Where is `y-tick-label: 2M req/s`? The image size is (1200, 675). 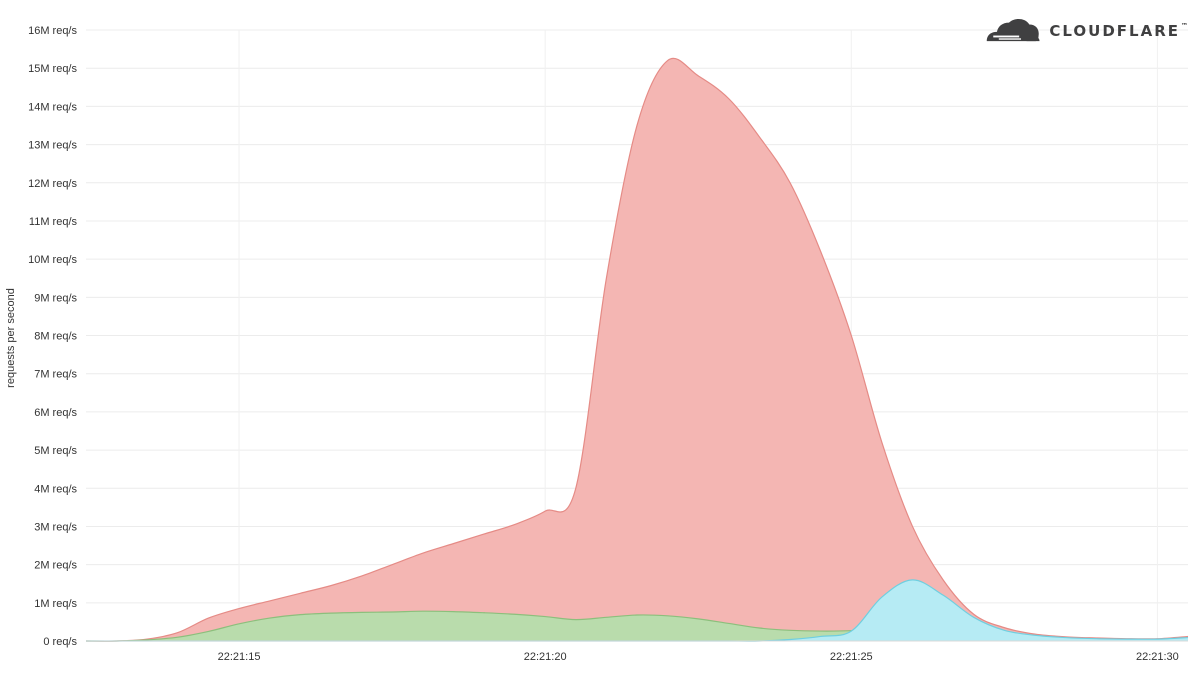 y-tick-label: 2M req/s is located at coordinates (55, 566).